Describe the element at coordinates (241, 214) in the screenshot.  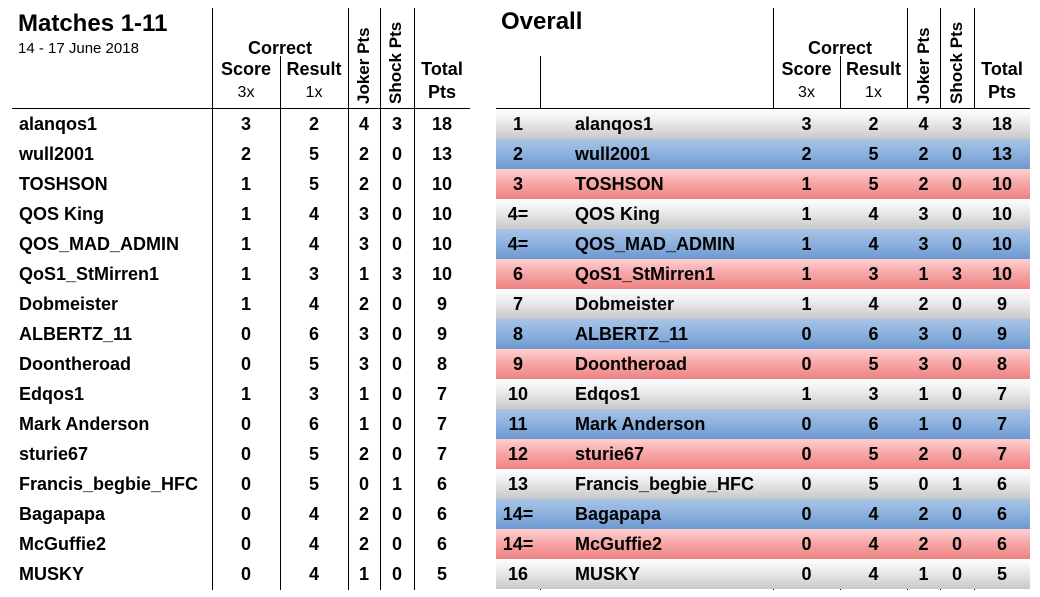
I see `table-row: QOS King 1 4 3 0 10` at that location.